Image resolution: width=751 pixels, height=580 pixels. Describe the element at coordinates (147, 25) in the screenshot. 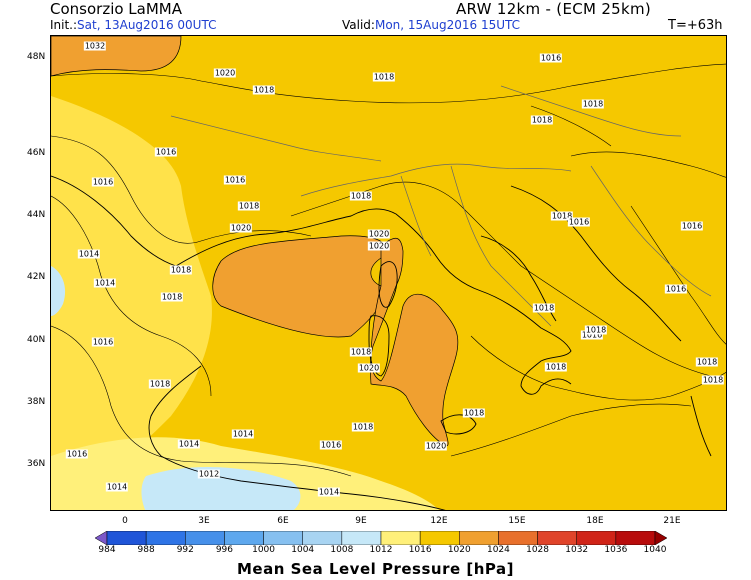

I see `init-value: Sat, 13Aug2016 00UTC` at that location.